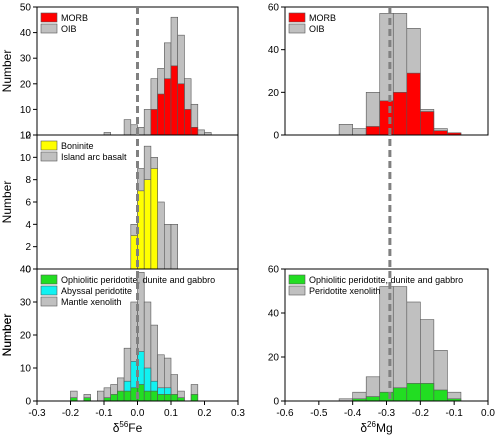 The image size is (500, 439). What do you see at coordinates (135, 428) in the screenshot?
I see `x-axis-label-end: Fe` at bounding box center [135, 428].